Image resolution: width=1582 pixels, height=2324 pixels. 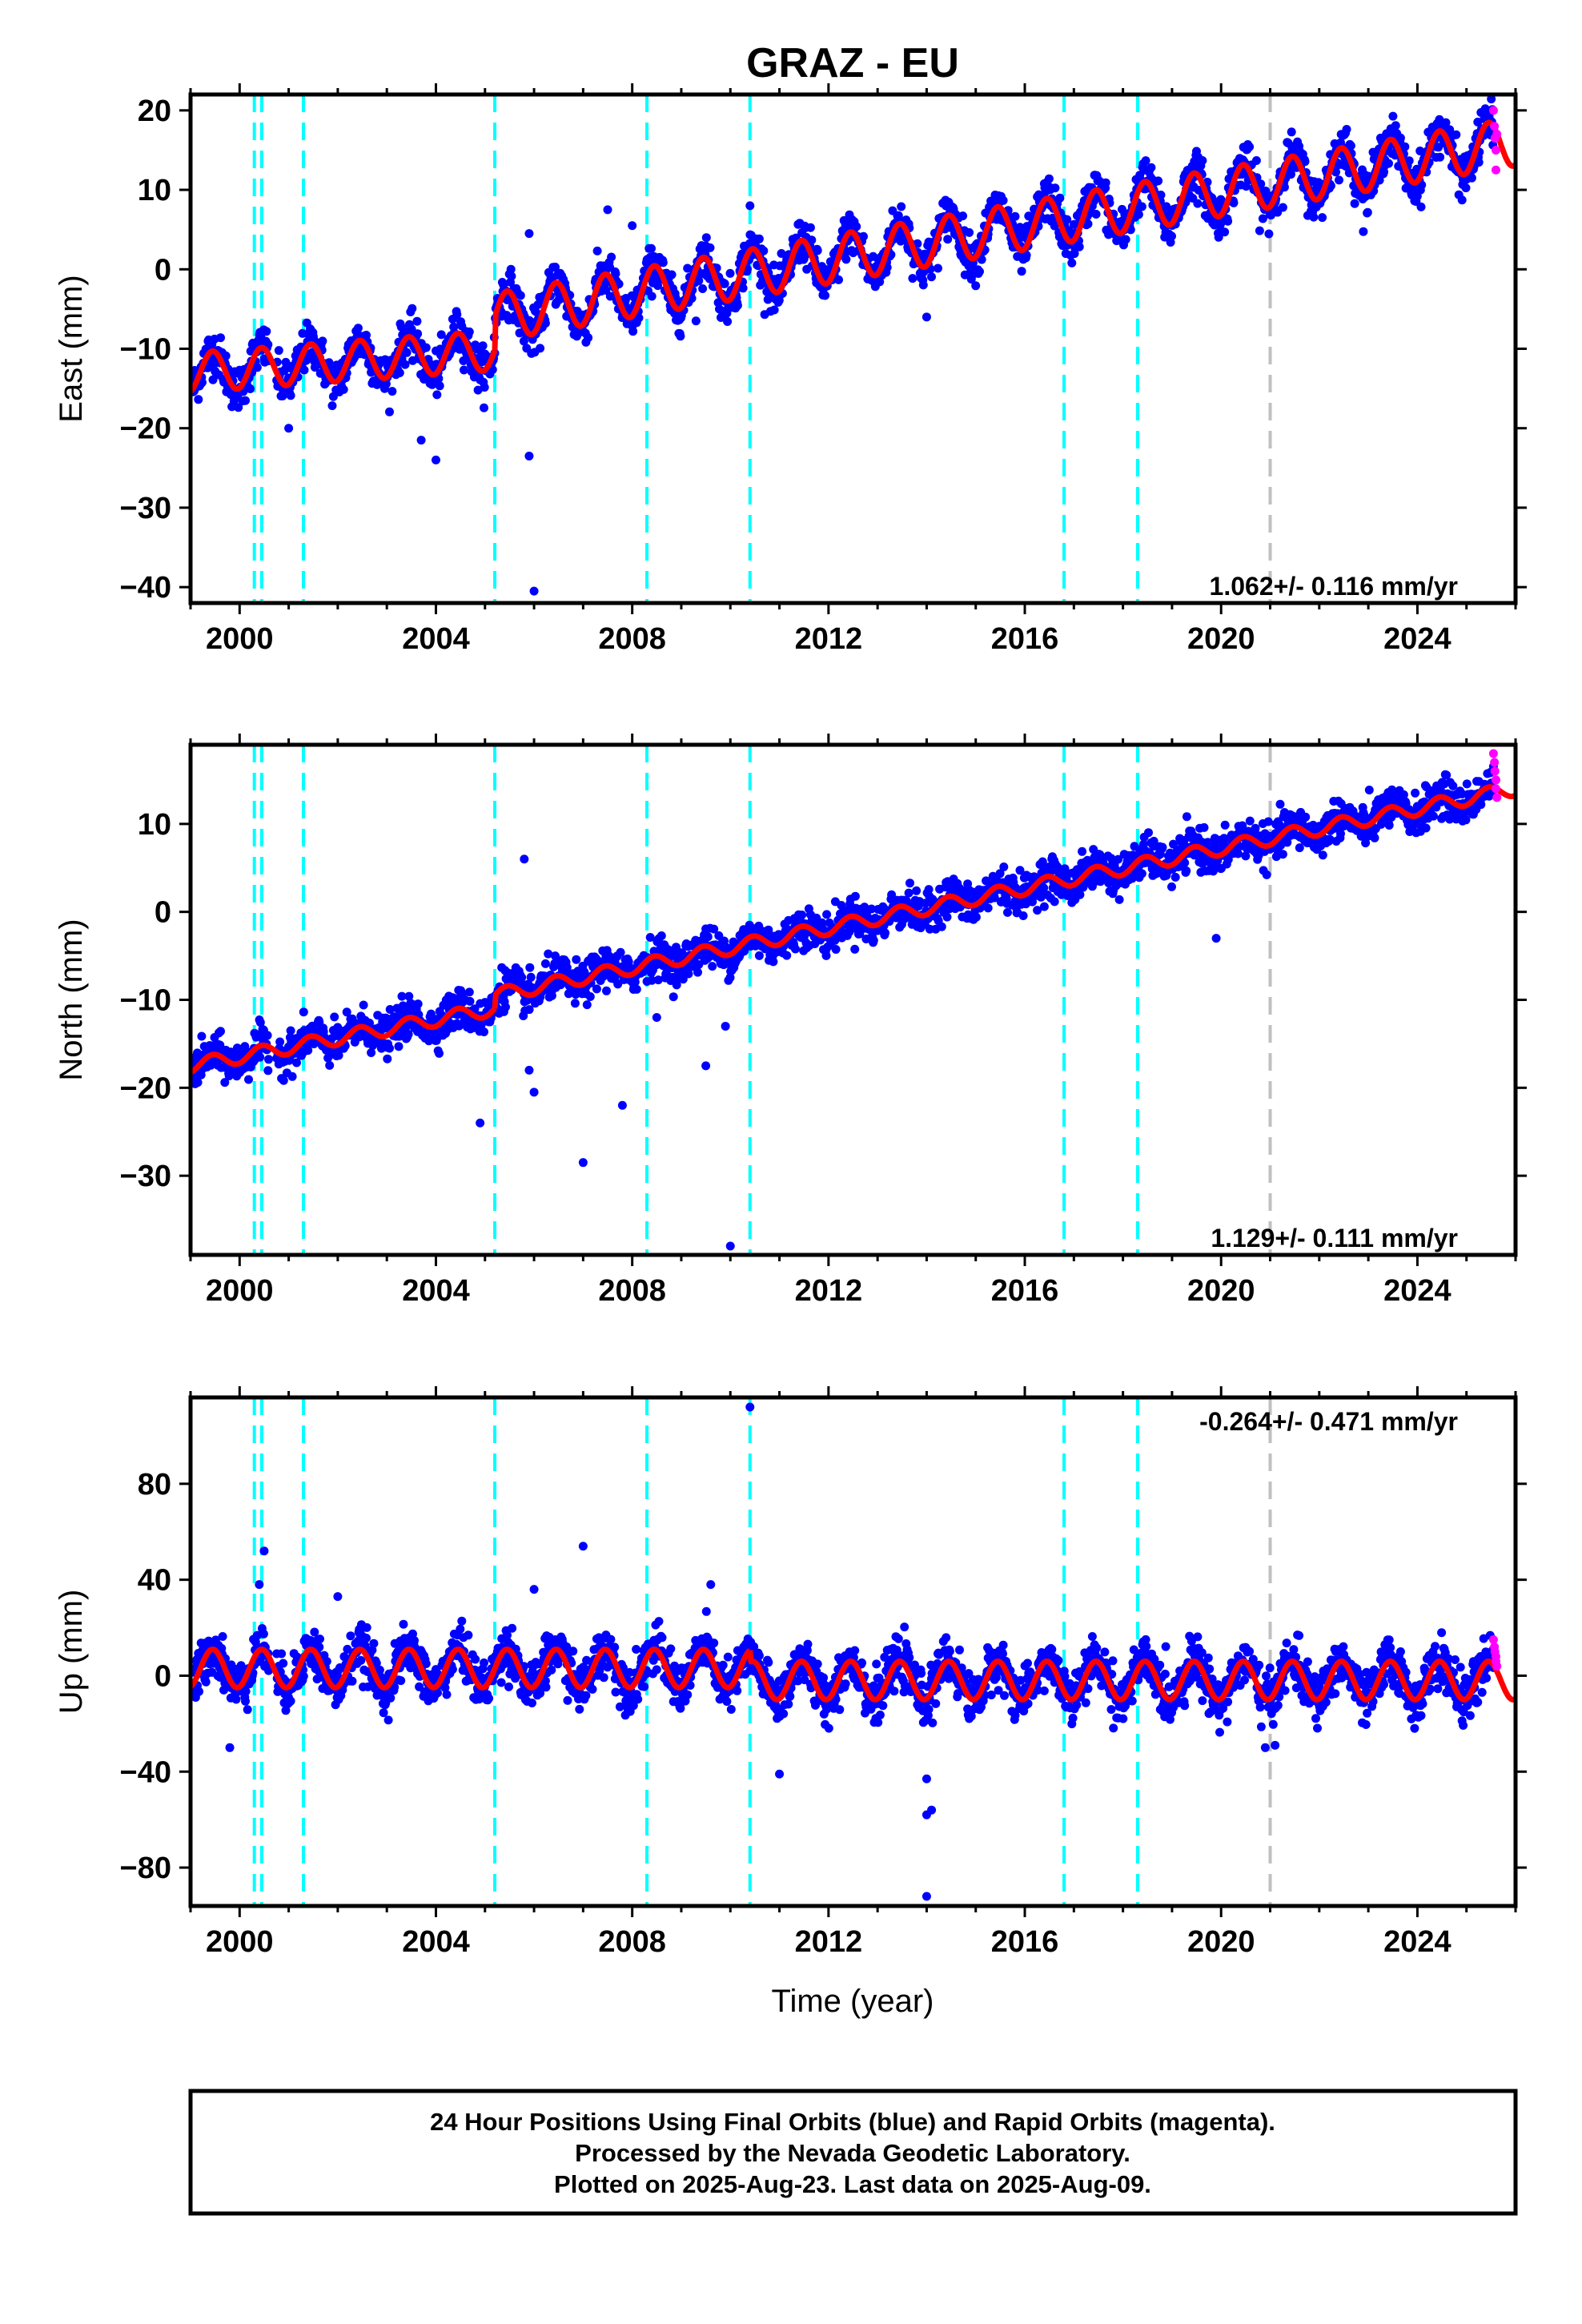 What do you see at coordinates (145, 350) in the screenshot?
I see `y-tick-label: −10` at bounding box center [145, 350].